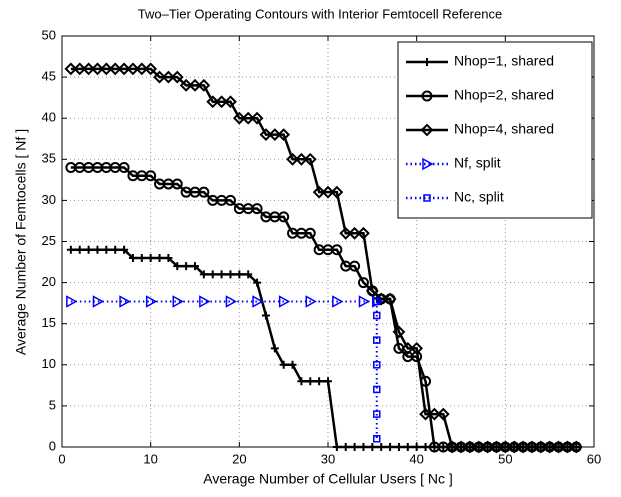  Describe the element at coordinates (49, 363) in the screenshot. I see `y-tick-label: 10` at that location.